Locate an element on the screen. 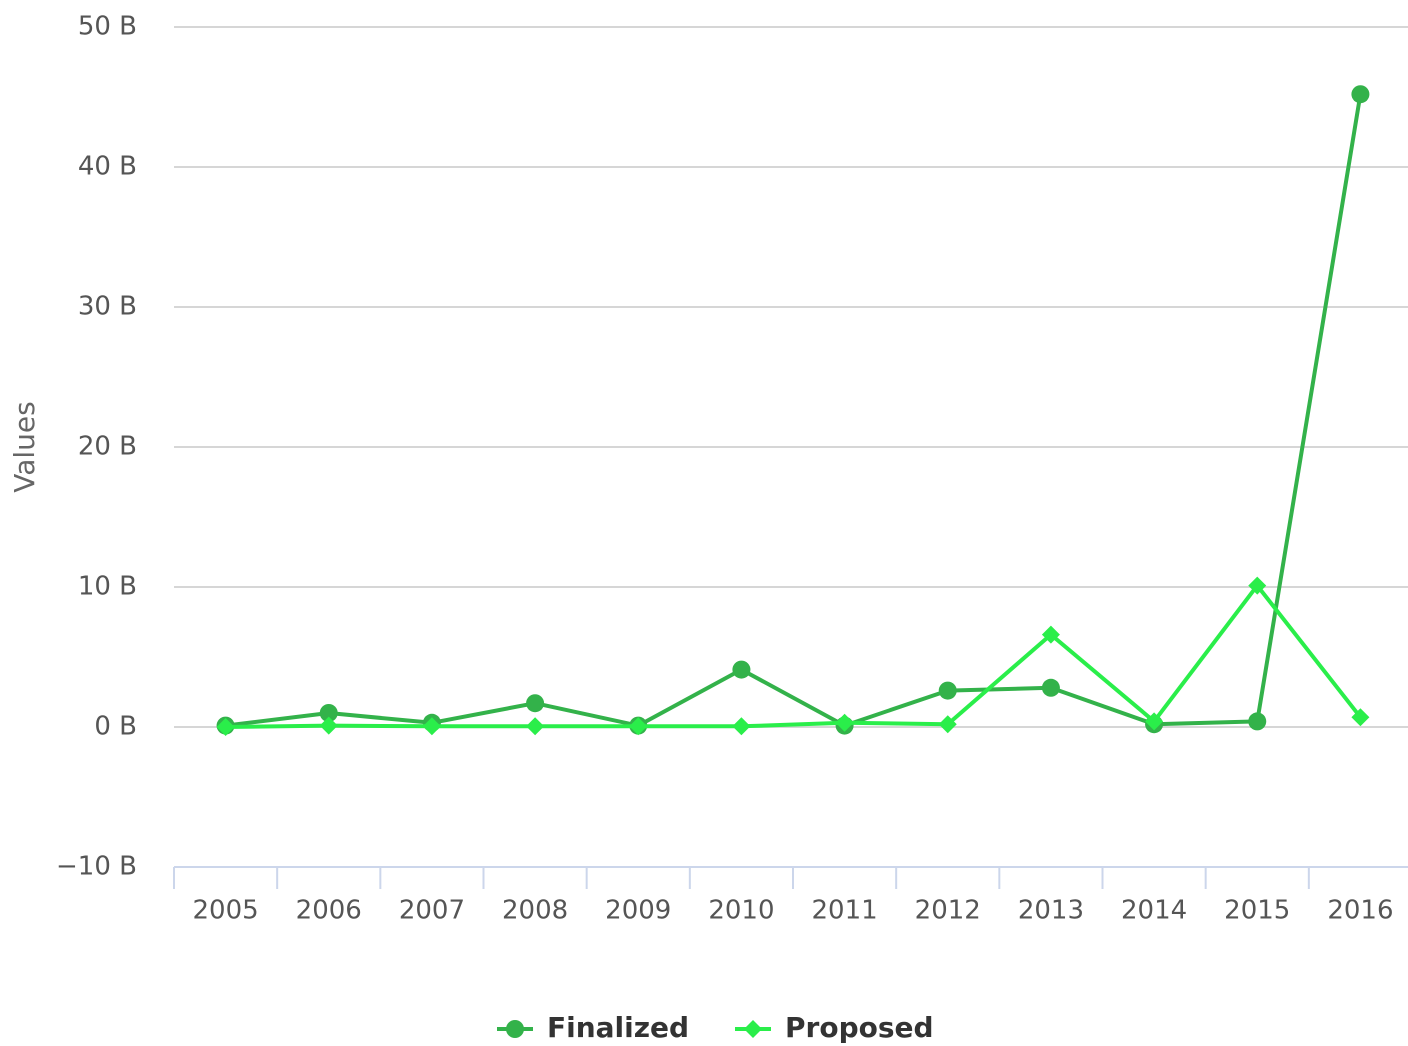 Image resolution: width=1408 pixels, height=1046 pixels. x-tick-label: 2007 is located at coordinates (432, 911).